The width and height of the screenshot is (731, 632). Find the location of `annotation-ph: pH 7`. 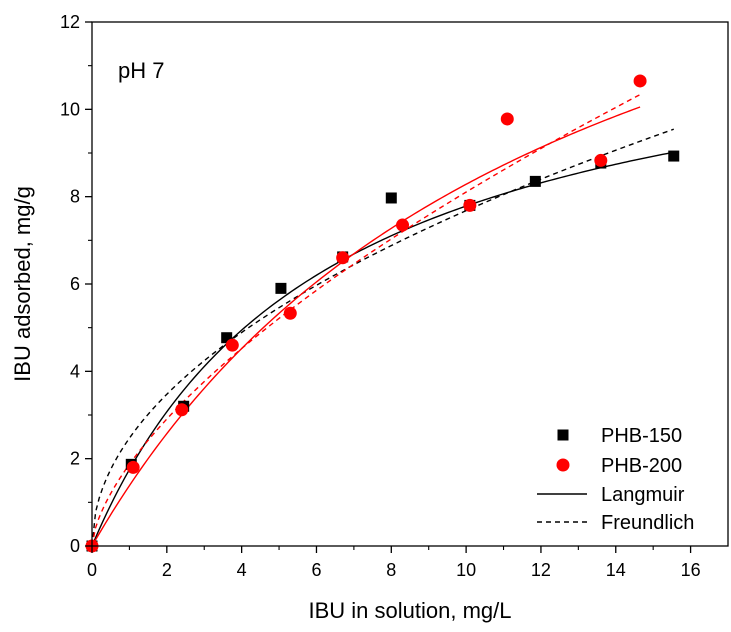

annotation-ph: pH 7 is located at coordinates (141, 70).